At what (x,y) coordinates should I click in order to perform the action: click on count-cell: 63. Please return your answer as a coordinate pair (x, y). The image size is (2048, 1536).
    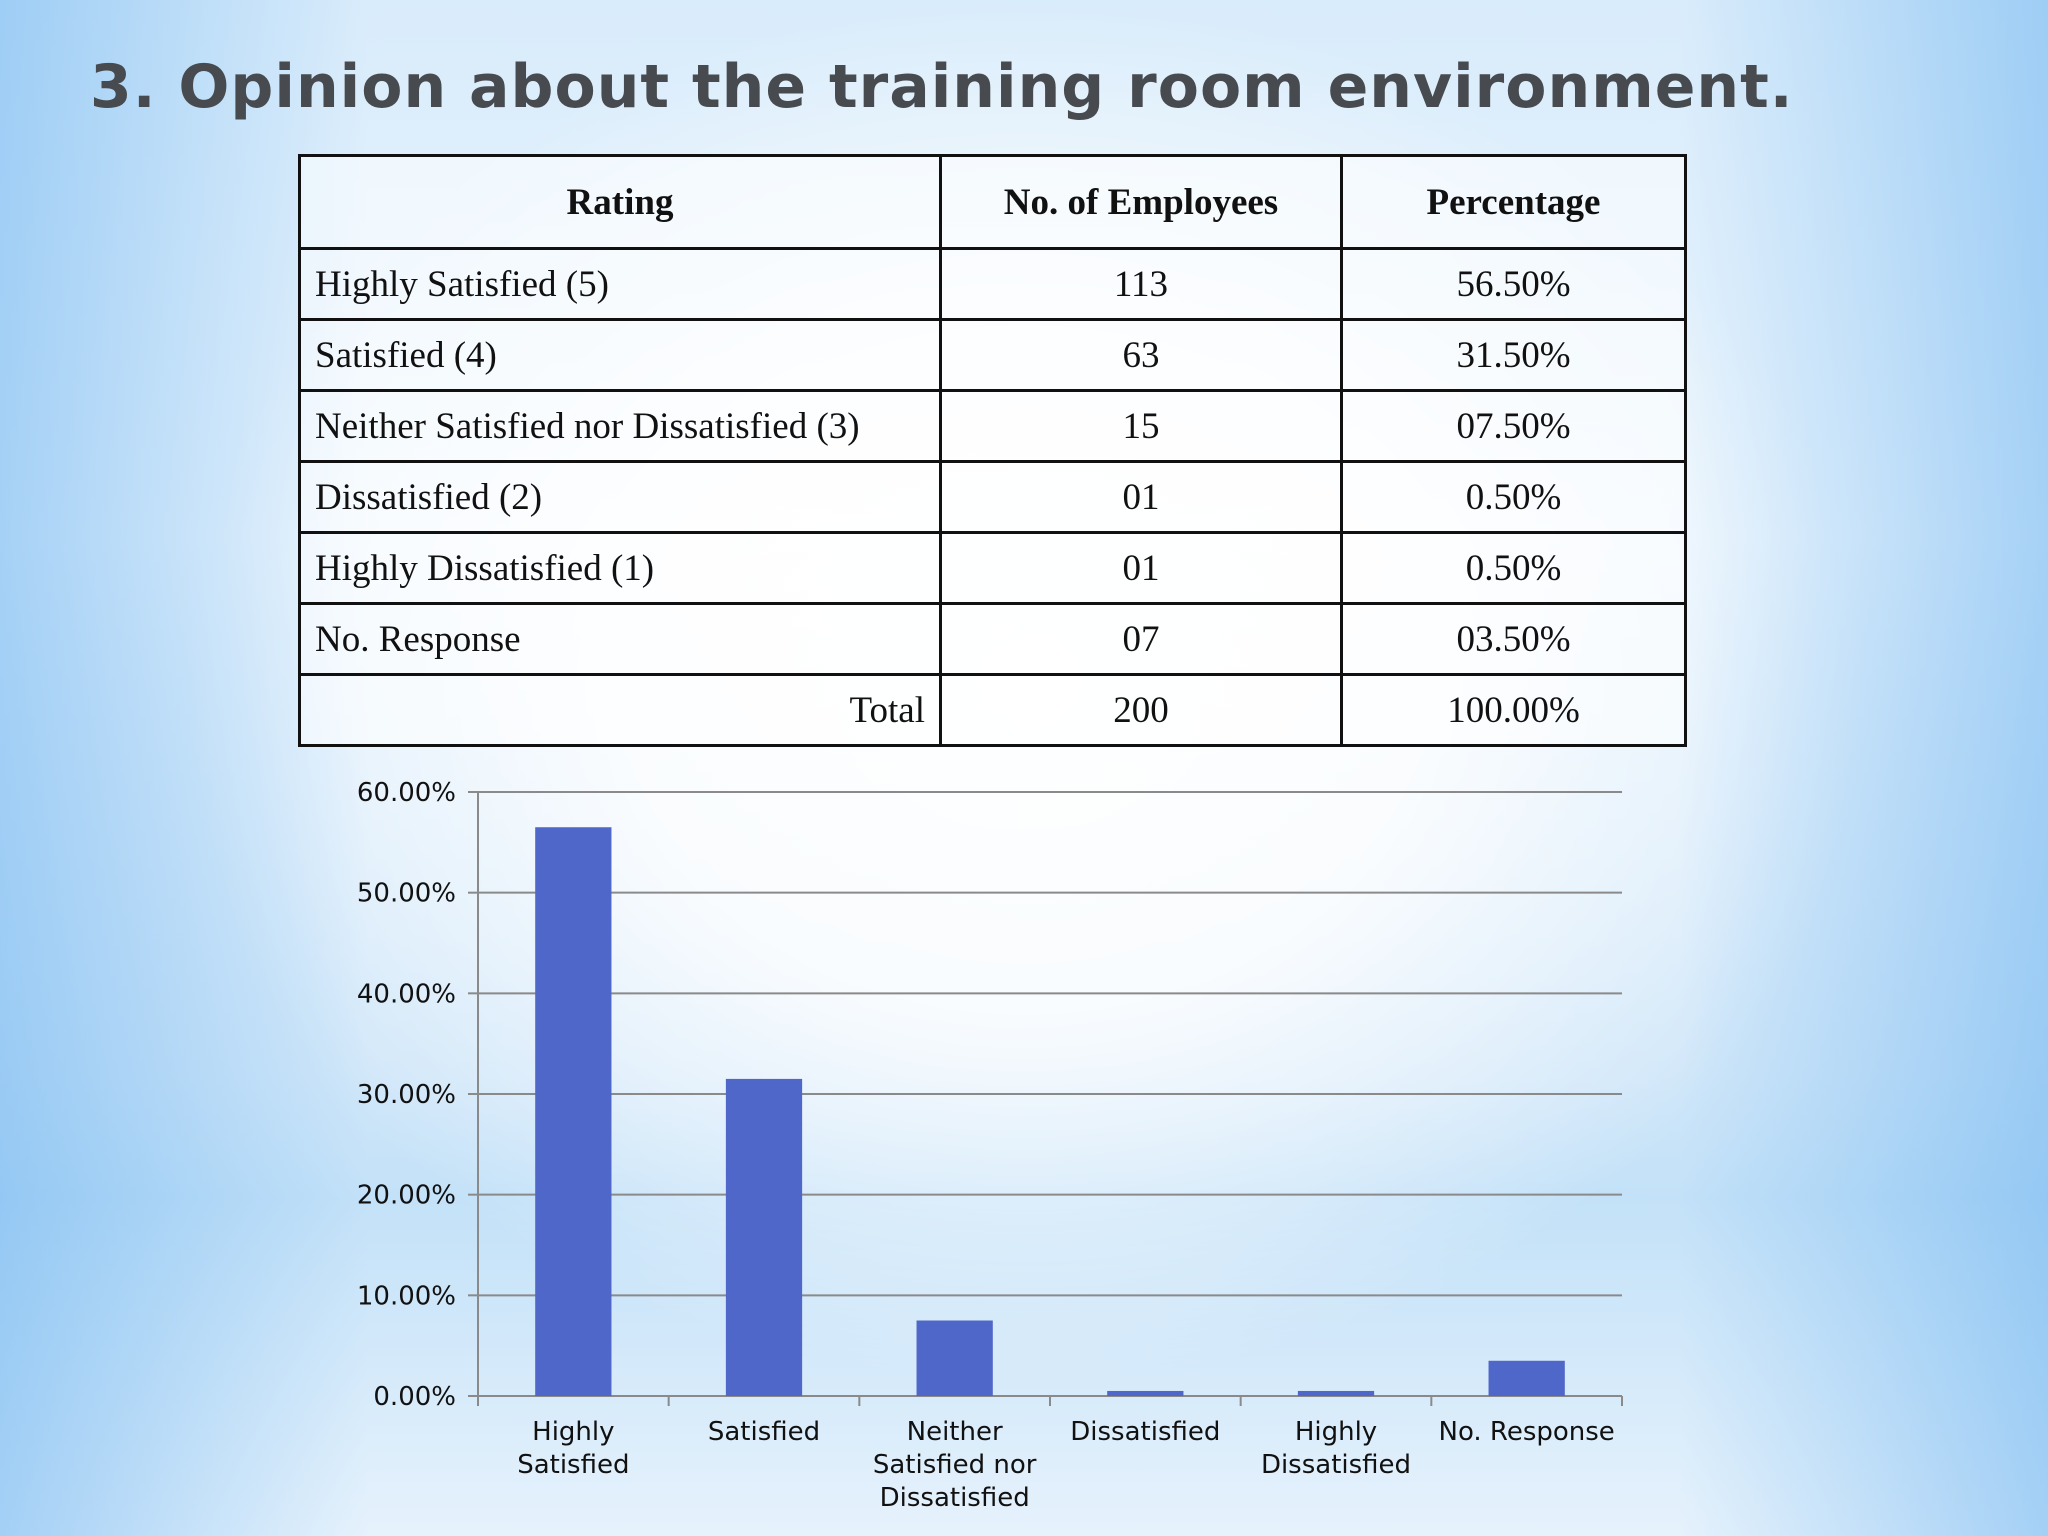
    Looking at the image, I should click on (1141, 355).